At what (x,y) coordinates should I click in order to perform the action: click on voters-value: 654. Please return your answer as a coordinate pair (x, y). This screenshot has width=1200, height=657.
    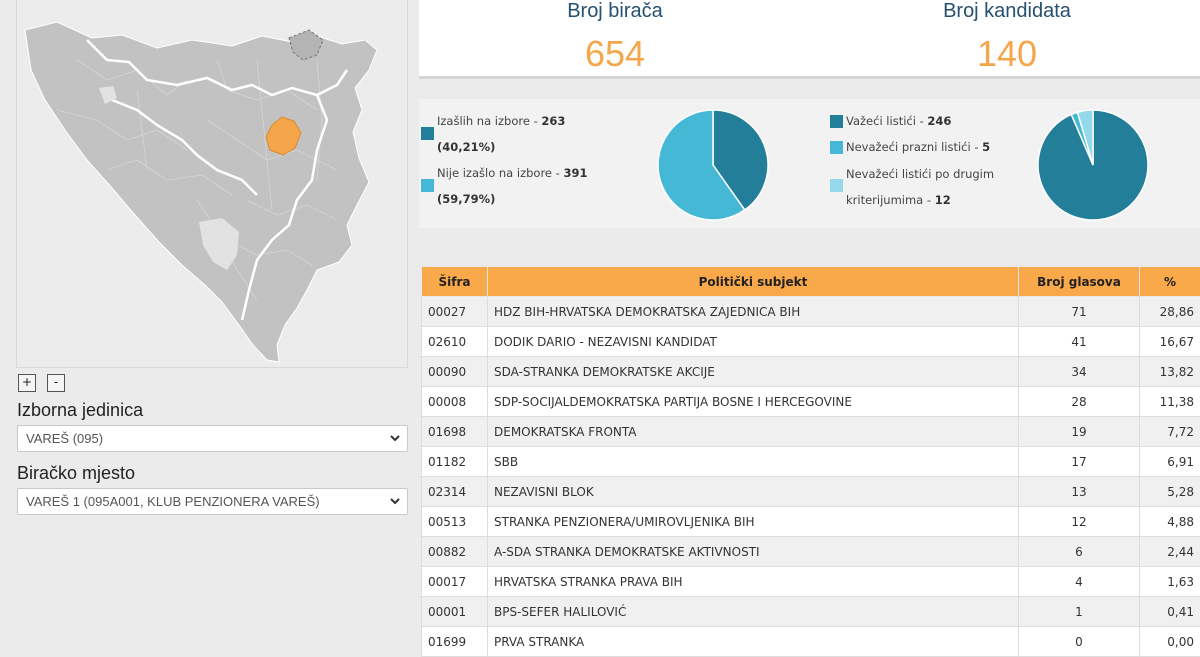
    Looking at the image, I should click on (615, 54).